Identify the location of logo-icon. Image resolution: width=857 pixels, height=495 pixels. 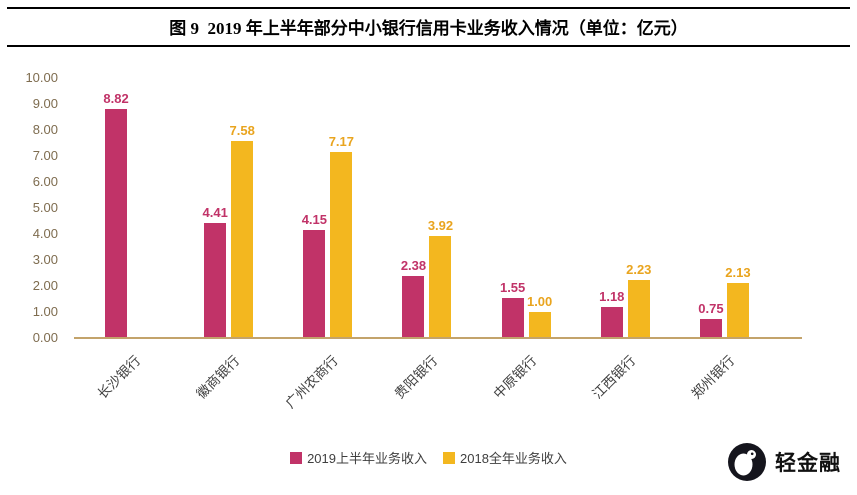
(747, 462).